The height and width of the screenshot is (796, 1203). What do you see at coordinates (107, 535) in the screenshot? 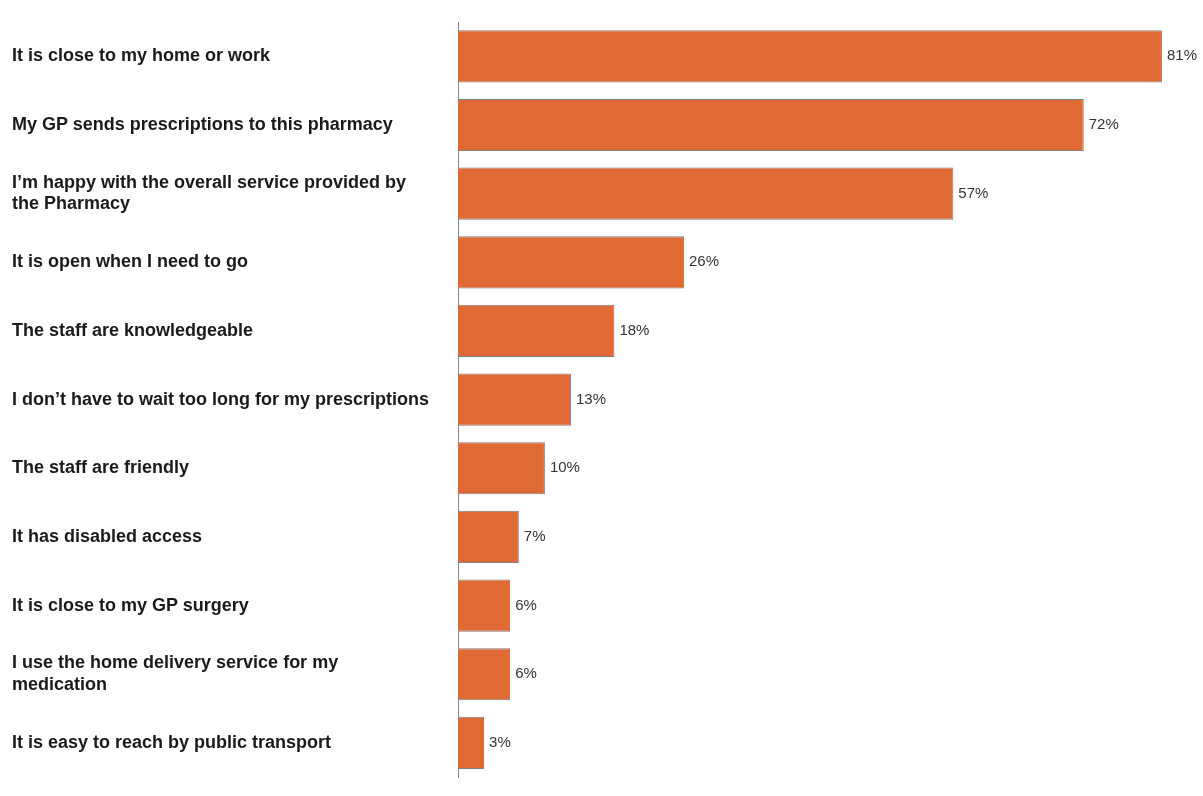
I see `y-tick-label: It has disabled access` at bounding box center [107, 535].